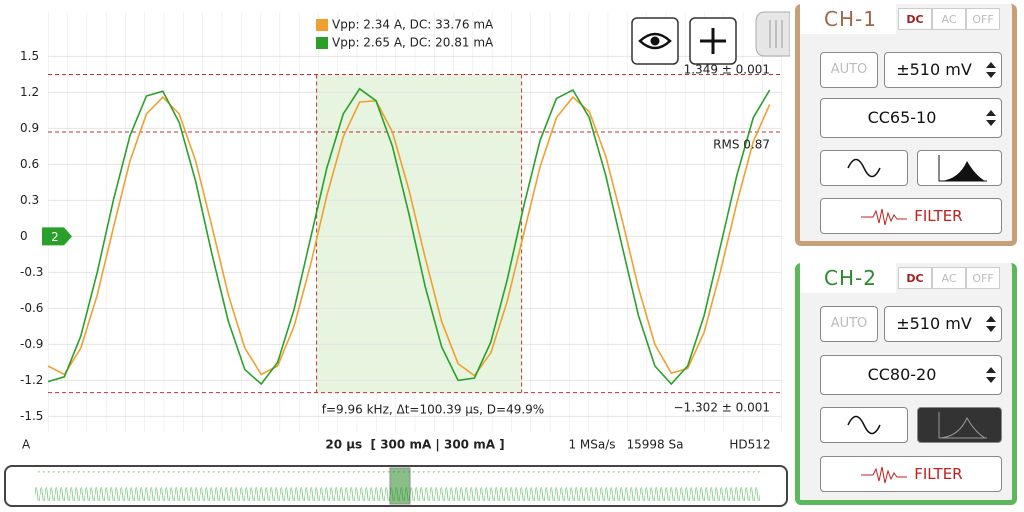  What do you see at coordinates (722, 408) in the screenshot?
I see `cursor-label: −1.302 ± 0.001` at bounding box center [722, 408].